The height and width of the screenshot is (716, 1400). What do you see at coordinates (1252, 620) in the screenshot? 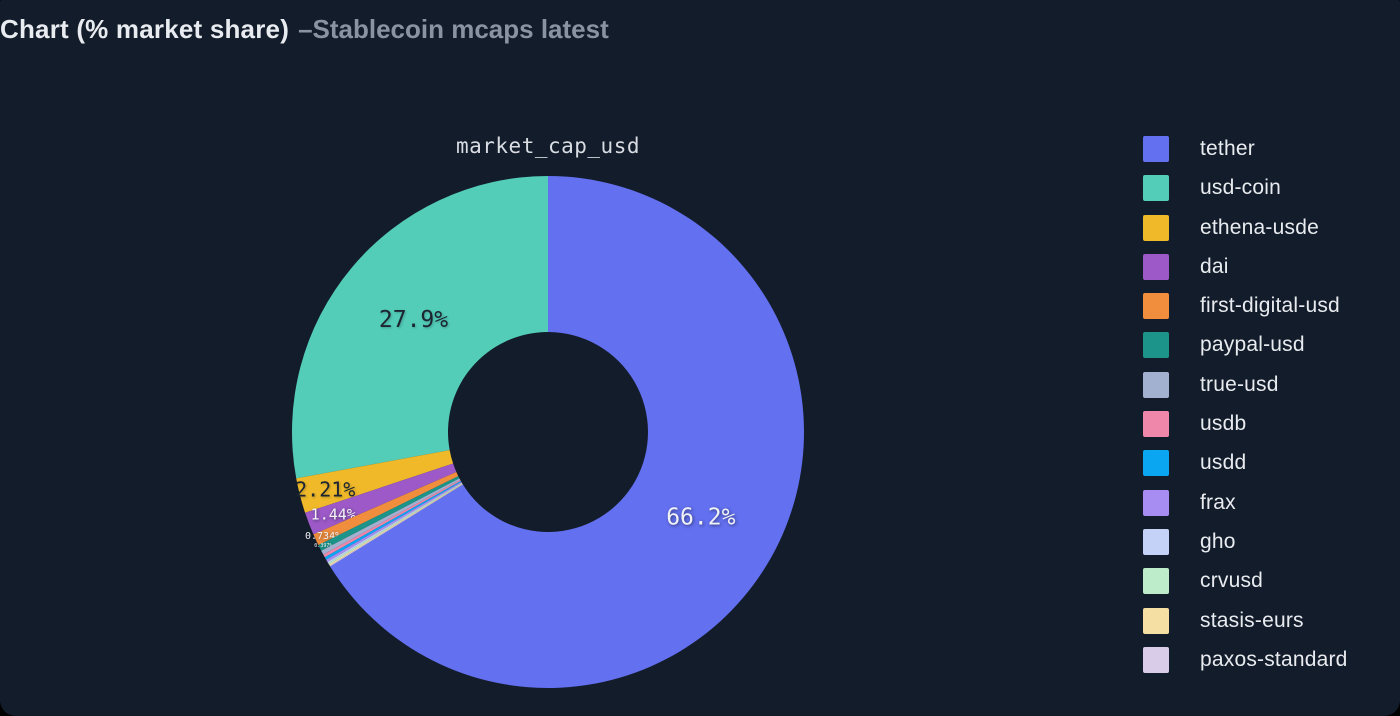
I see `legend-label-stasis-eurs: stasis-eurs` at bounding box center [1252, 620].